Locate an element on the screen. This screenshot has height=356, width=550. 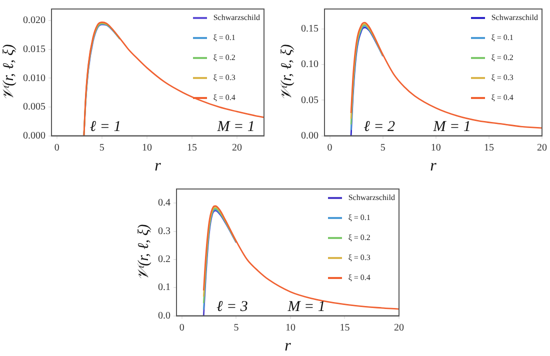
y-tick-label: 0.0 is located at coordinates (164, 316).